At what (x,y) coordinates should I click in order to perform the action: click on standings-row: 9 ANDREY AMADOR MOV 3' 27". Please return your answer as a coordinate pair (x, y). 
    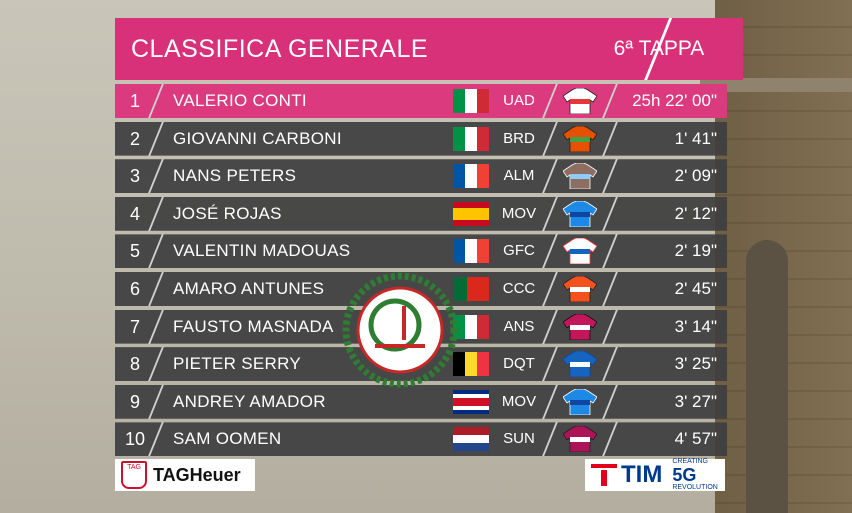
    Looking at the image, I should click on (421, 401).